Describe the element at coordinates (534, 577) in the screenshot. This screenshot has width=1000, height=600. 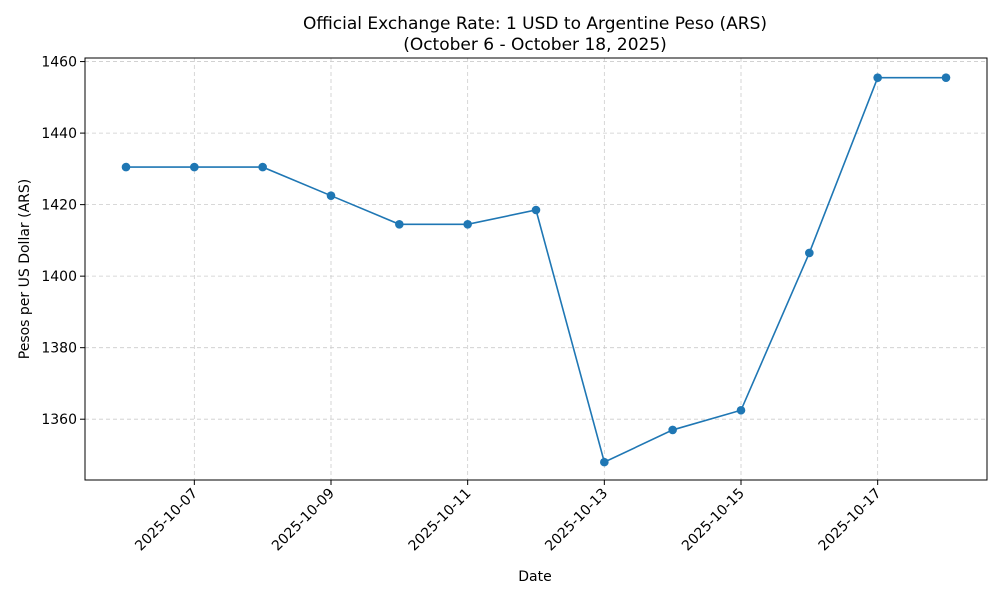
I see `x-axis-label: Date` at that location.